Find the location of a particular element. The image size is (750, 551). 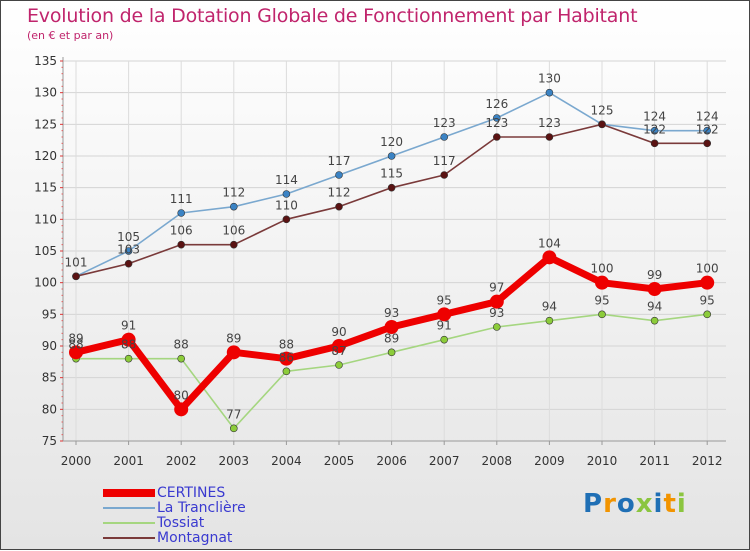

data-label-la-trancli-re: 124 is located at coordinates (707, 117).